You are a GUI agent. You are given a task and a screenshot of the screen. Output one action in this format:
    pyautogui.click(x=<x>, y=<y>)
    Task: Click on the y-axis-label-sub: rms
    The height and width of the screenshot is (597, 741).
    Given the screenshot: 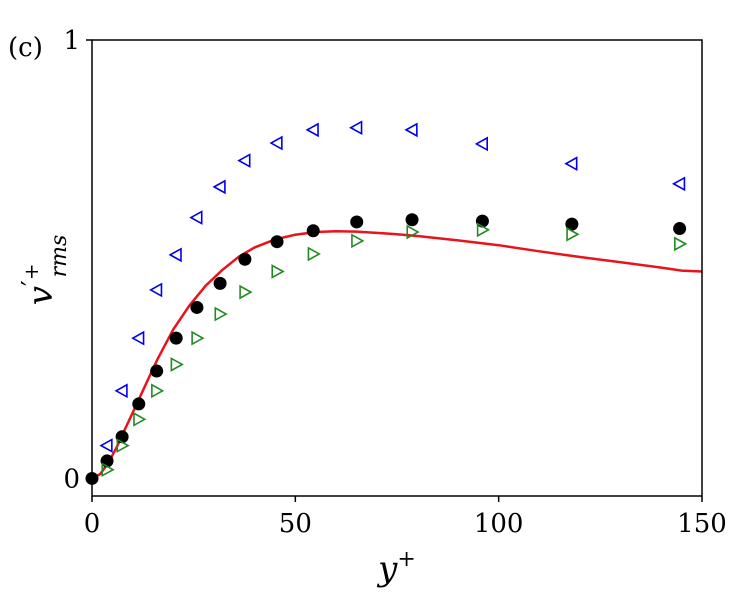 What is the action you would take?
    pyautogui.click(x=59, y=256)
    